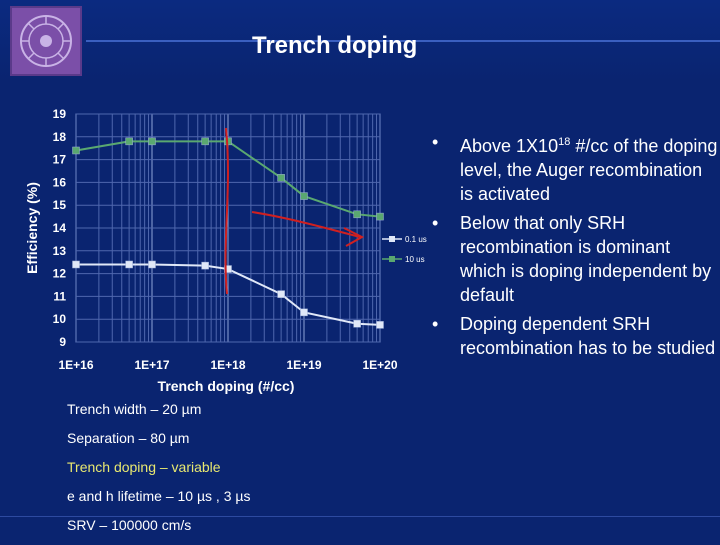  I want to click on param-srv: SRV – 100000 cm/s, so click(129, 525).